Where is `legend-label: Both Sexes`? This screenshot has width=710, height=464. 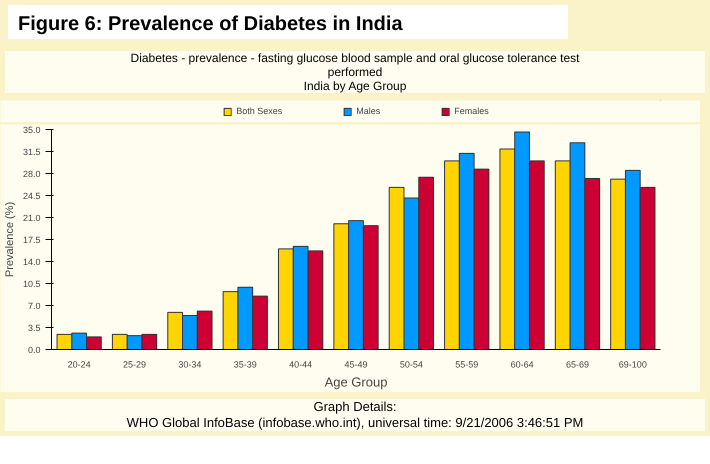 legend-label: Both Sexes is located at coordinates (259, 111).